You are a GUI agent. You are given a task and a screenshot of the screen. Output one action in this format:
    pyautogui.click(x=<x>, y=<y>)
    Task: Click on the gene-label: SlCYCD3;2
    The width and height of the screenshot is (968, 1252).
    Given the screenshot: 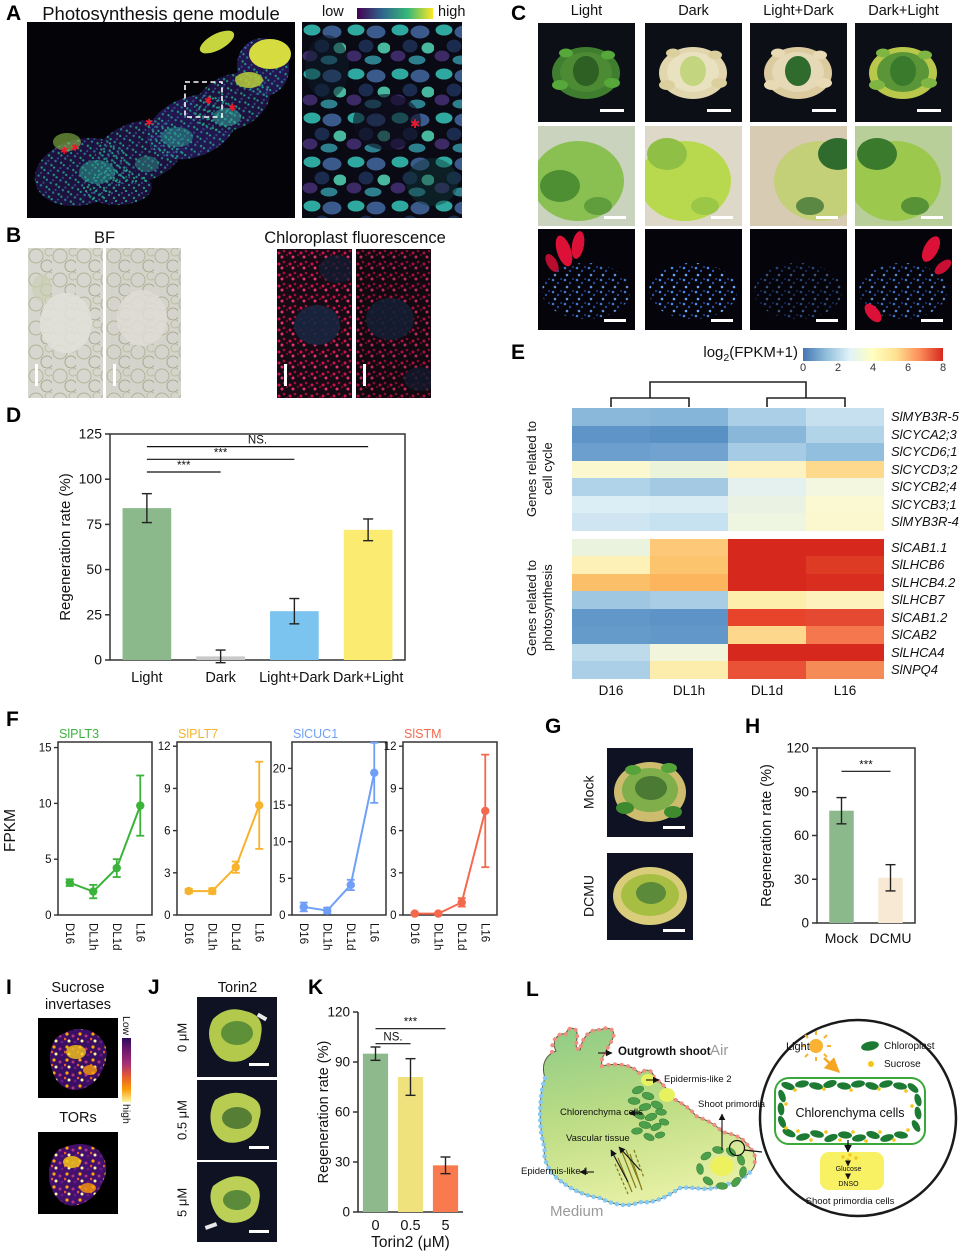 What is the action you would take?
    pyautogui.click(x=924, y=469)
    